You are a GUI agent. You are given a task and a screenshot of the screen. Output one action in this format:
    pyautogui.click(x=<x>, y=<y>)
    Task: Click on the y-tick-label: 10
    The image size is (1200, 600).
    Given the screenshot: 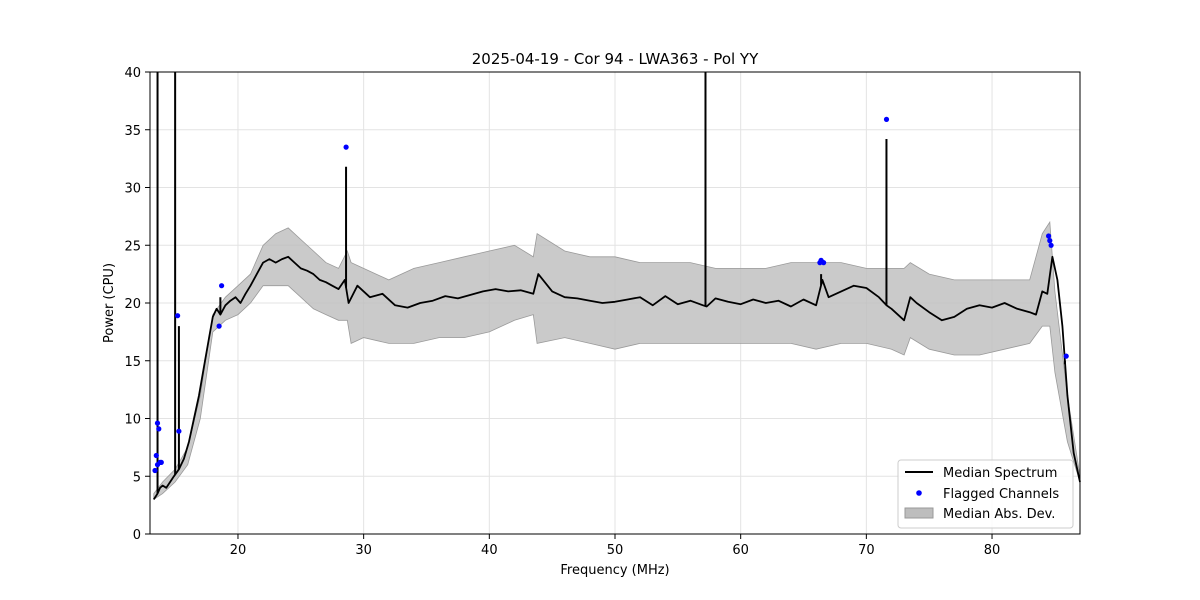 What is the action you would take?
    pyautogui.click(x=132, y=420)
    